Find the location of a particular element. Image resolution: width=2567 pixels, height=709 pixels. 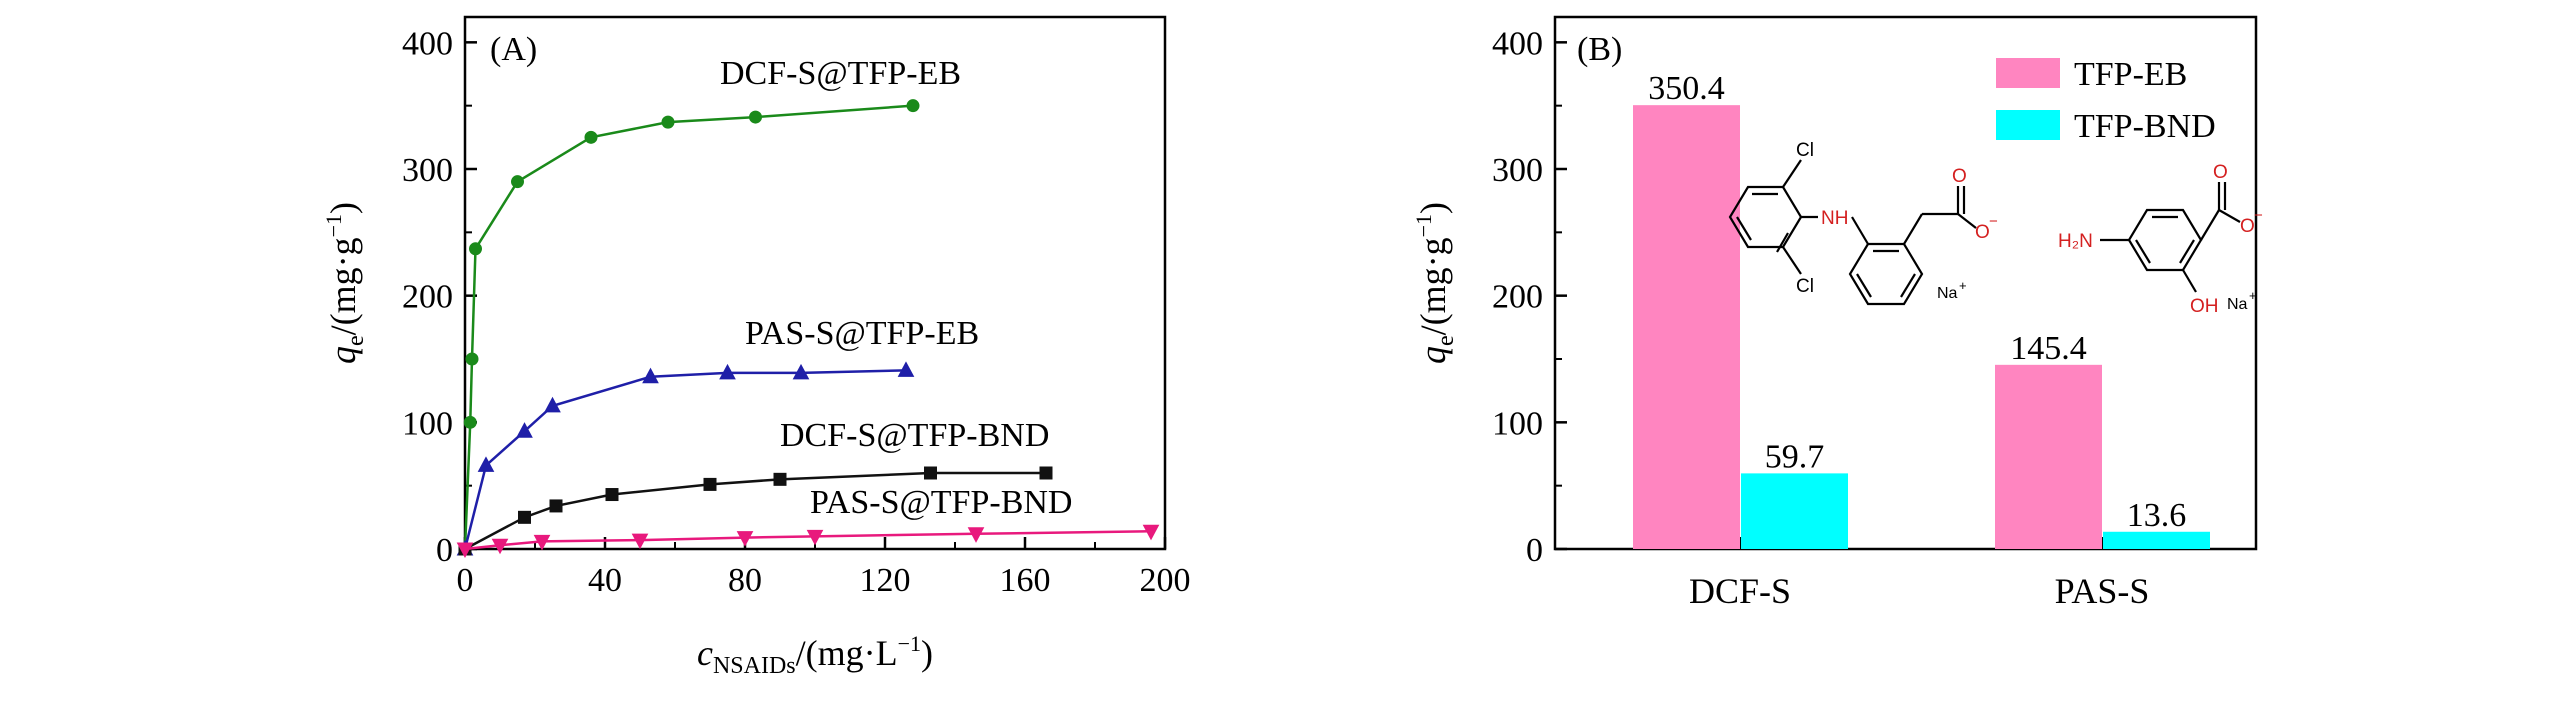

panel-a-label: (A) is located at coordinates (513, 49).